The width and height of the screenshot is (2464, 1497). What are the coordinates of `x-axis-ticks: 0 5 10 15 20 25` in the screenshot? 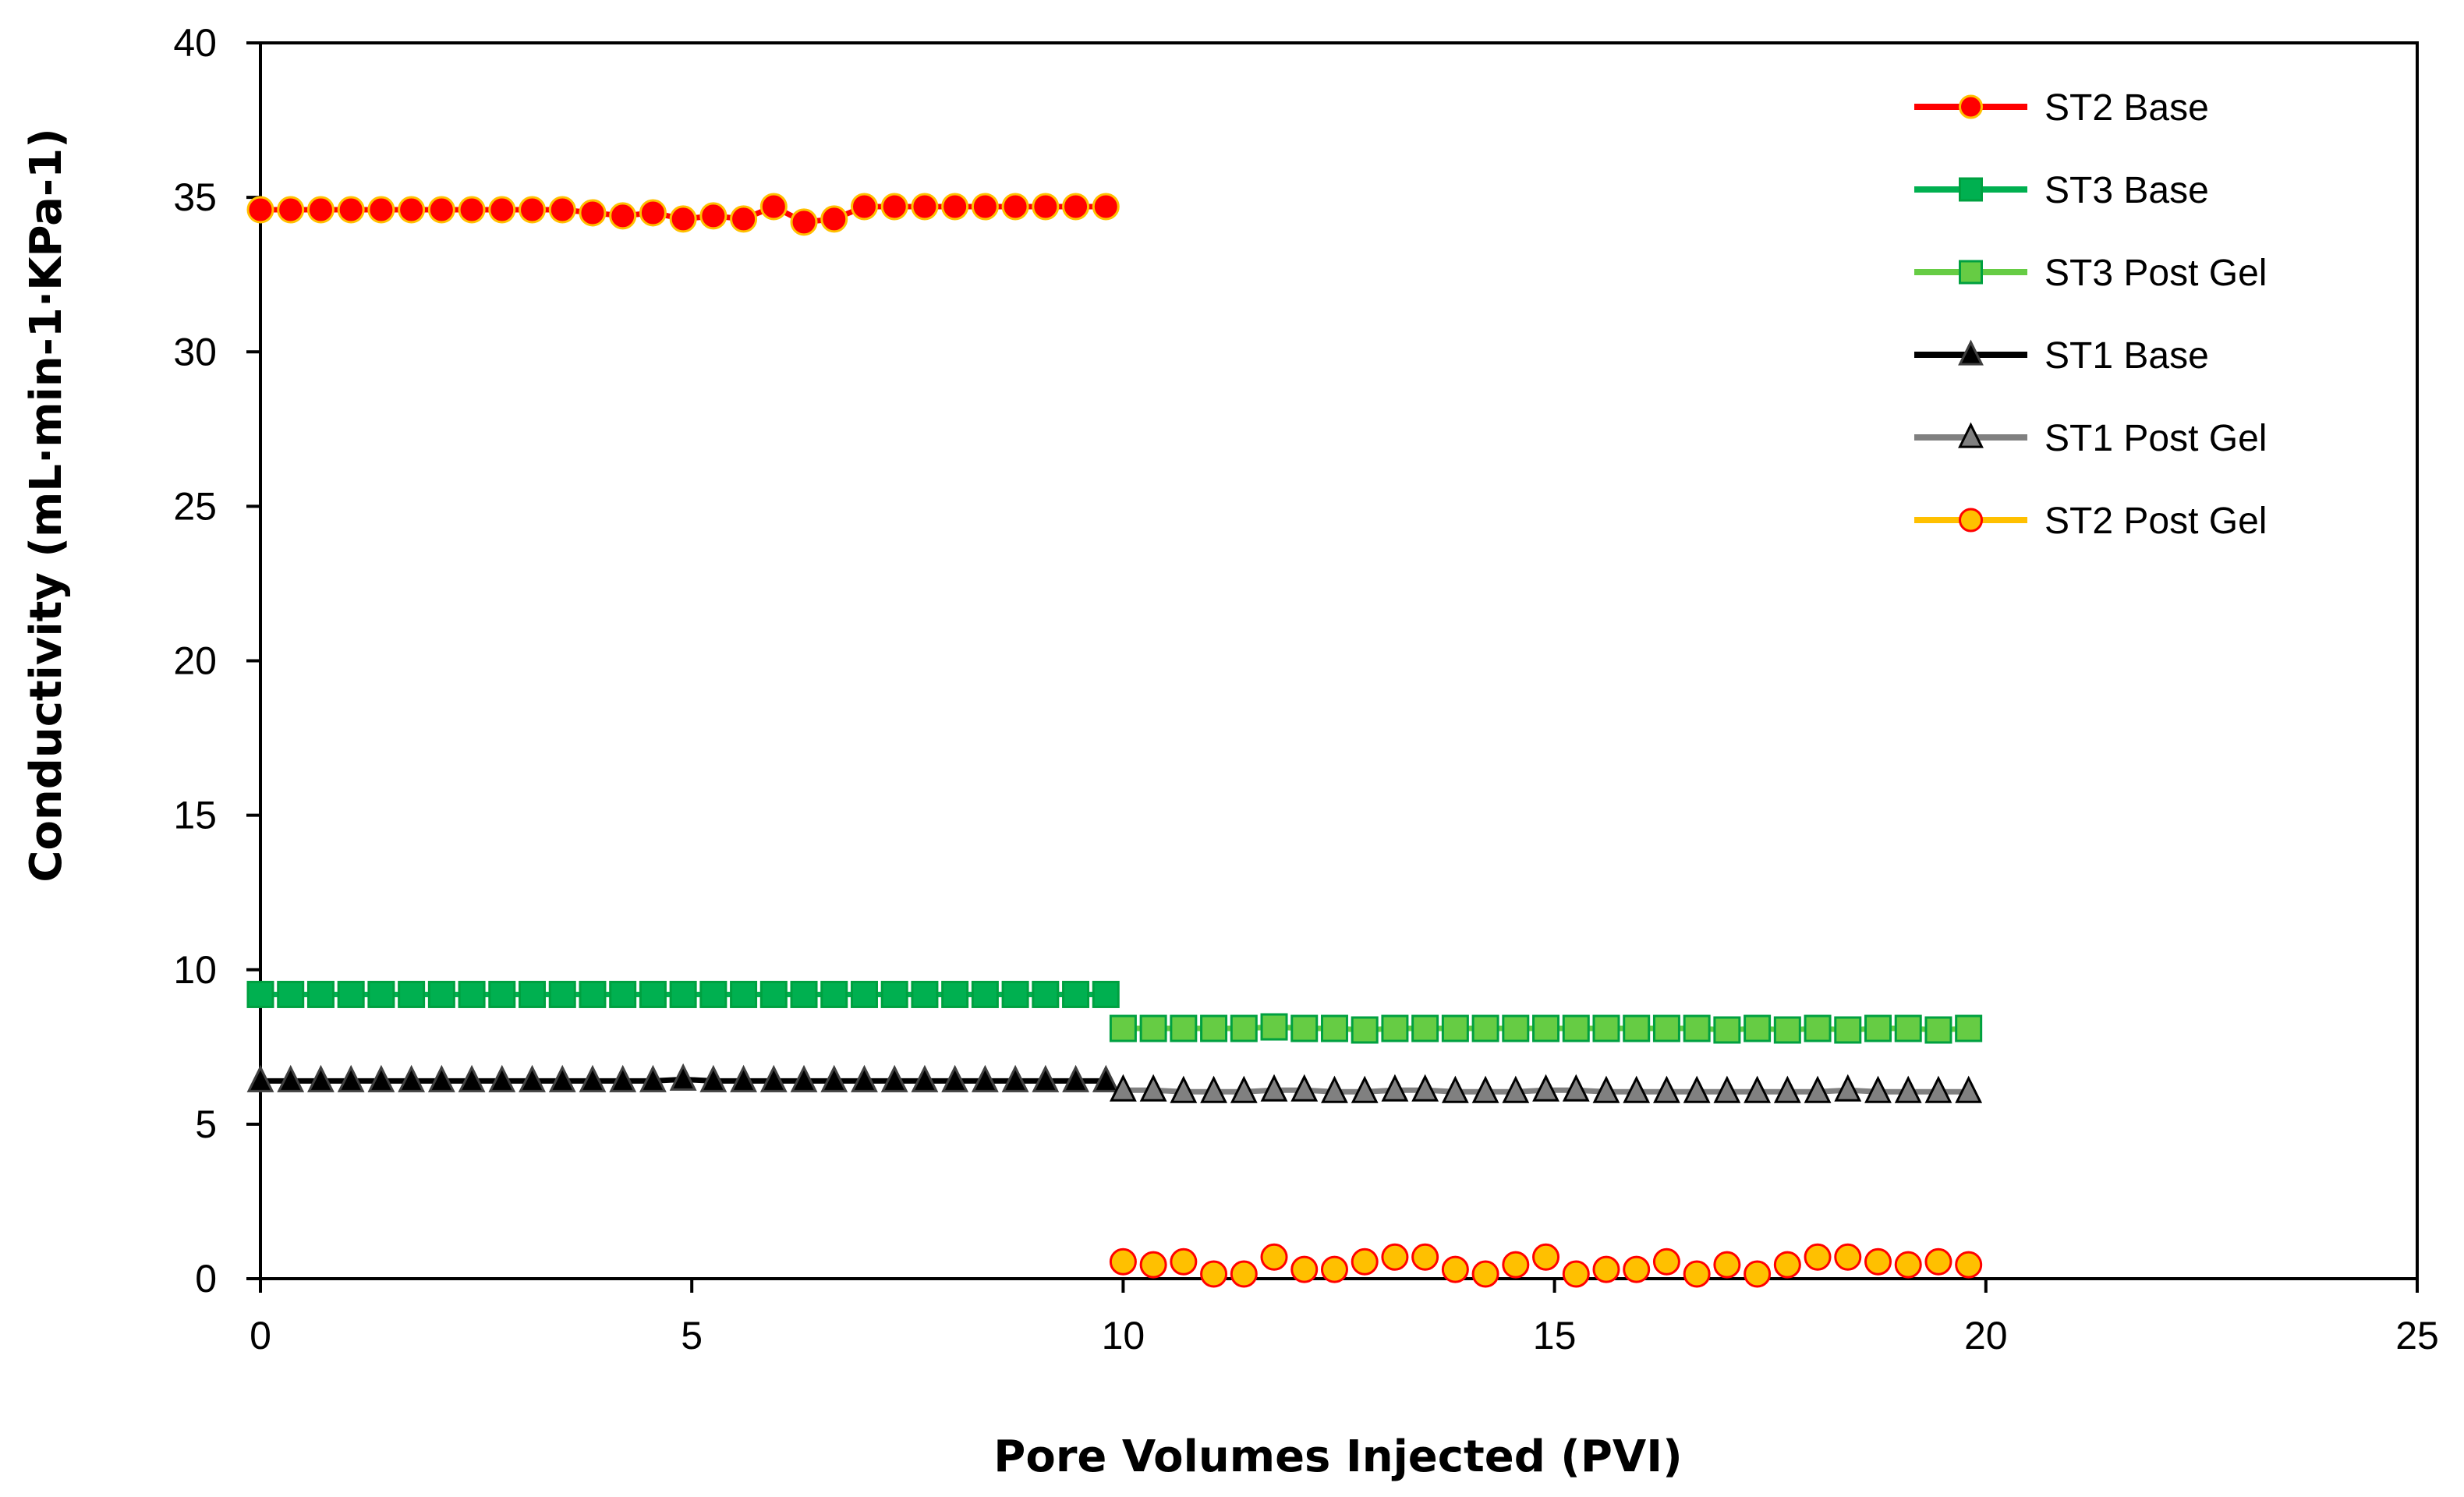 It's located at (1344, 1318).